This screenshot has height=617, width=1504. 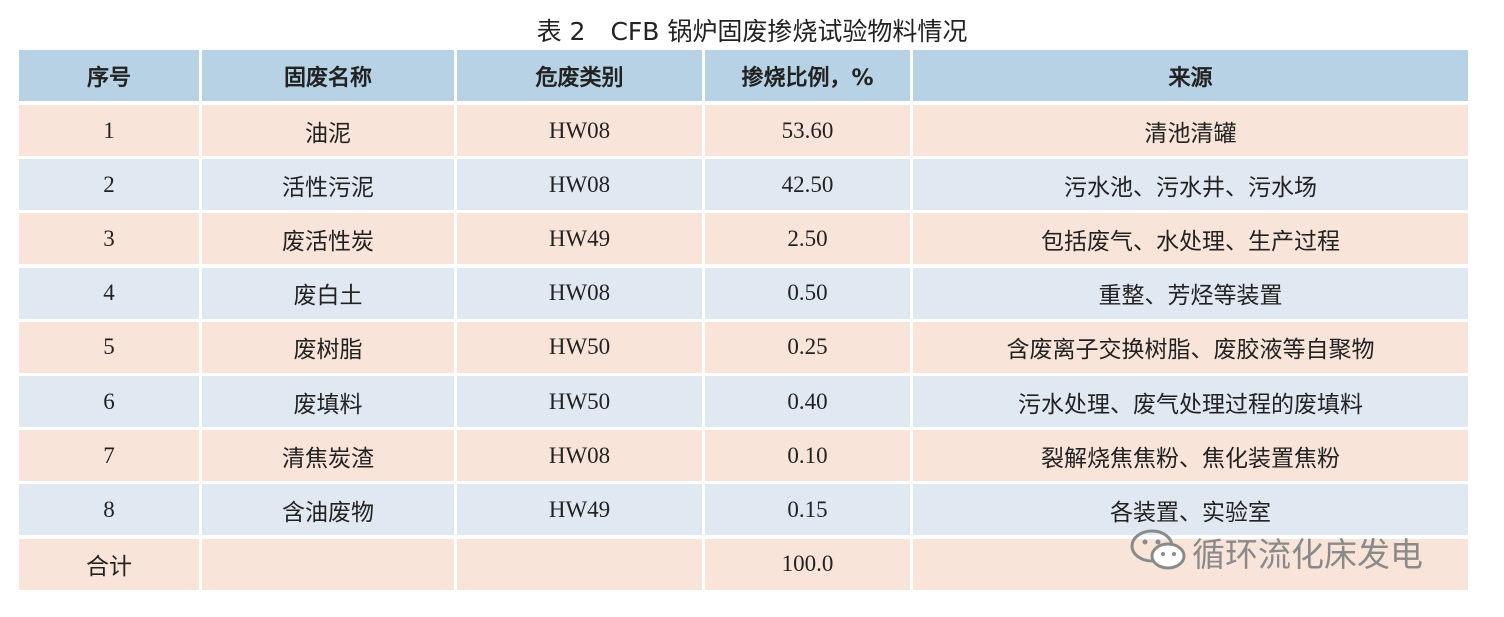 I want to click on table-cell: 废白土, so click(x=328, y=293).